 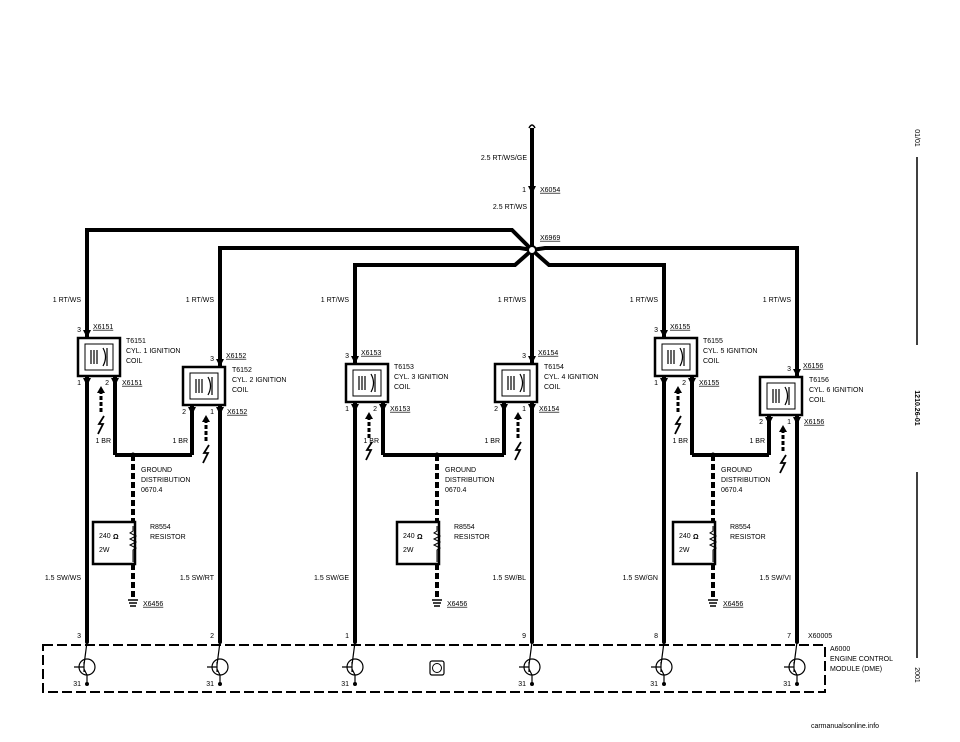 I want to click on wire-break, so click(x=532, y=126).